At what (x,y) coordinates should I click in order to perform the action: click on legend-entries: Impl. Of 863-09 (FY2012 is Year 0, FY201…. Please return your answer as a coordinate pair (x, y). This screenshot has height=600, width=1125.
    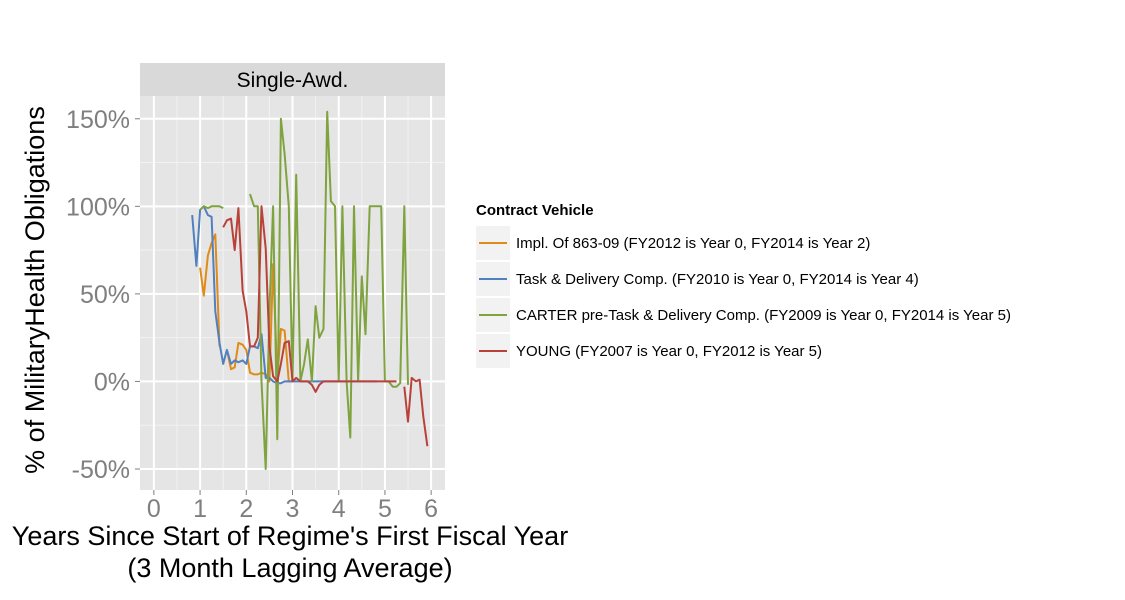
    Looking at the image, I should click on (743, 297).